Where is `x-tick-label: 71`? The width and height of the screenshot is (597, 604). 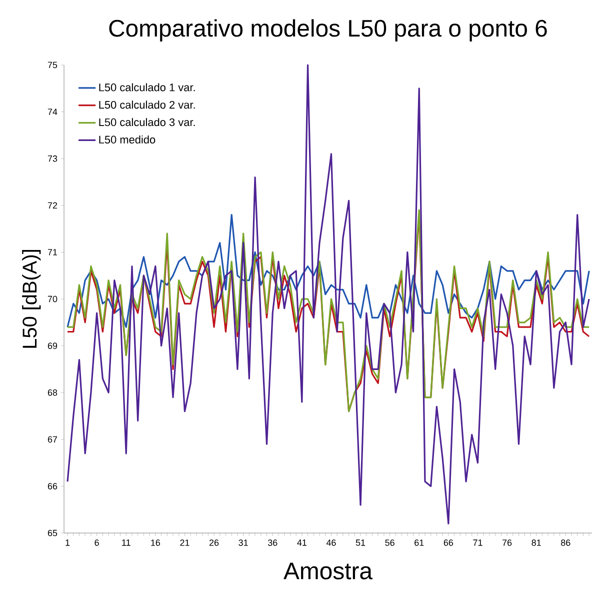 x-tick-label: 71 is located at coordinates (477, 543).